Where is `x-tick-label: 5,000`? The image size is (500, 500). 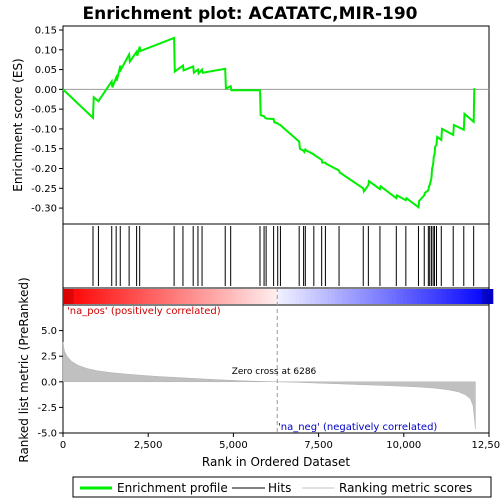
x-tick-label: 5,000 is located at coordinates (233, 445).